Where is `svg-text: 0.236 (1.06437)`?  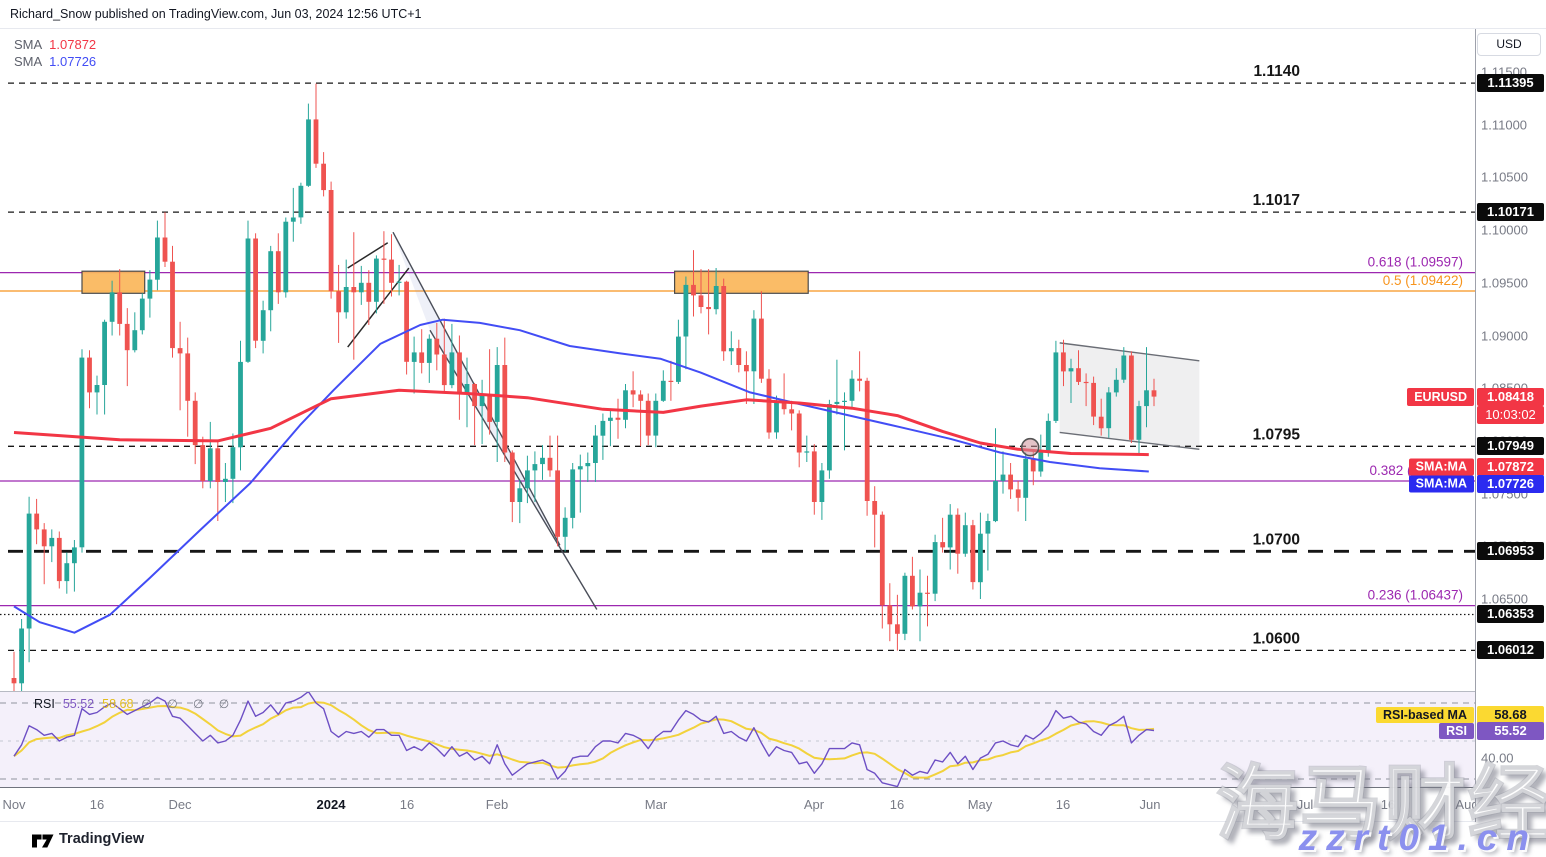 svg-text: 0.236 (1.06437) is located at coordinates (1415, 595).